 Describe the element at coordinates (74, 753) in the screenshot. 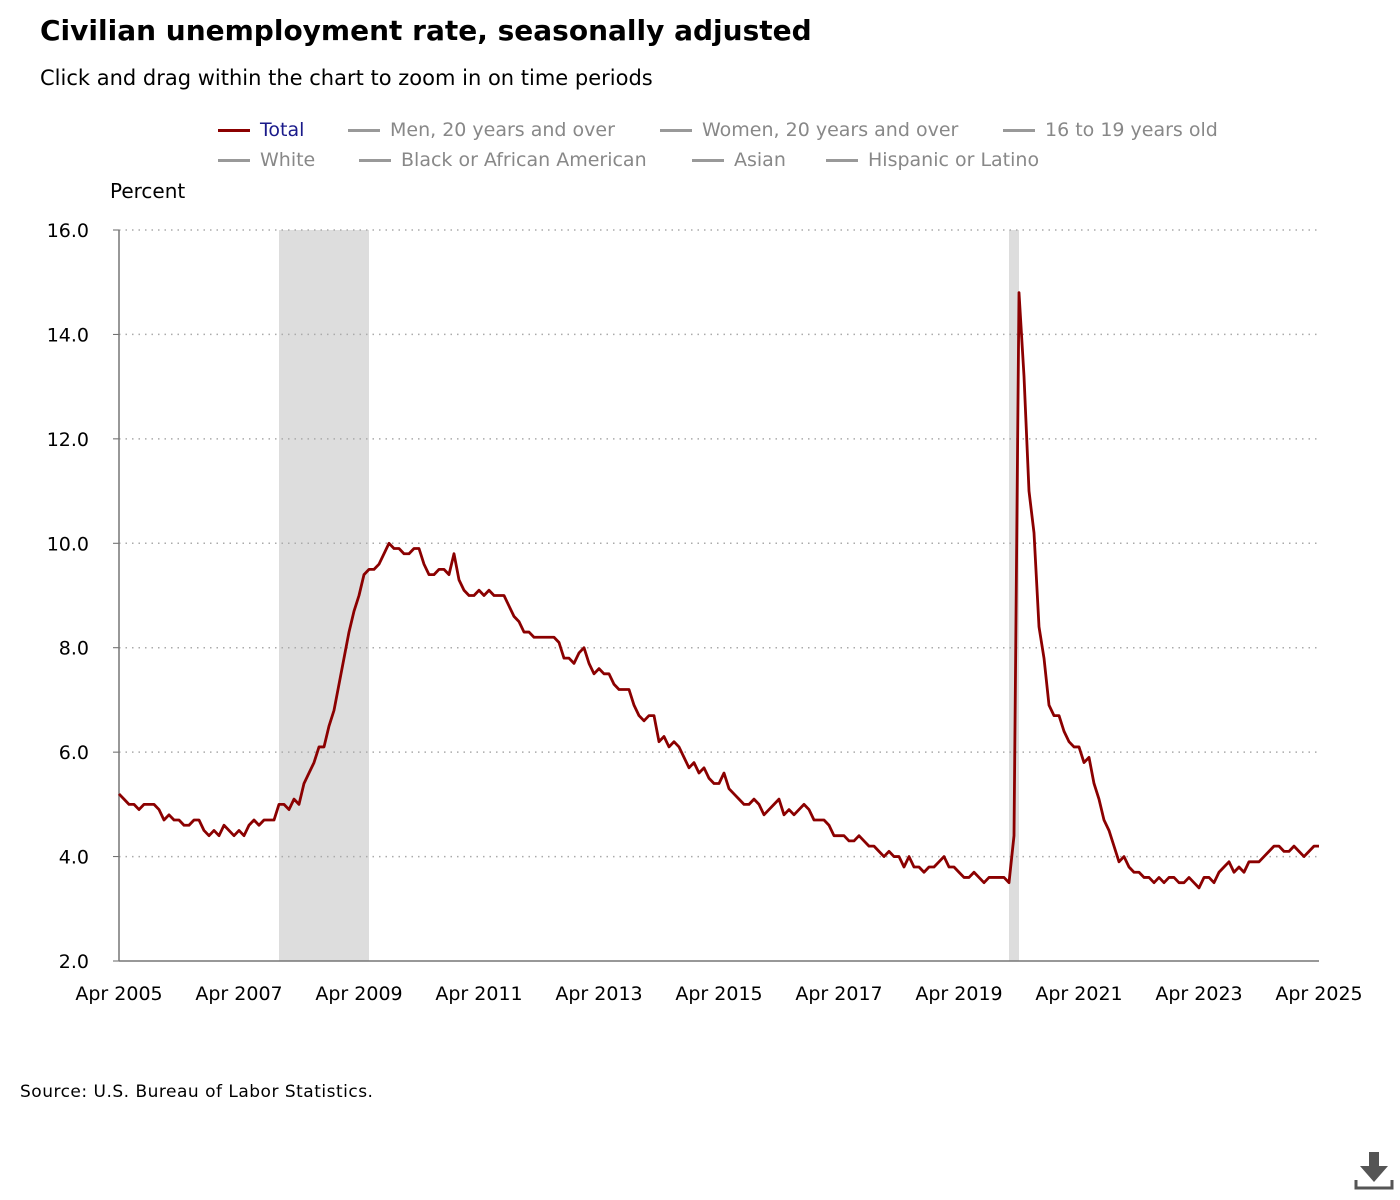

I see `y-tick-label: 6.0` at that location.